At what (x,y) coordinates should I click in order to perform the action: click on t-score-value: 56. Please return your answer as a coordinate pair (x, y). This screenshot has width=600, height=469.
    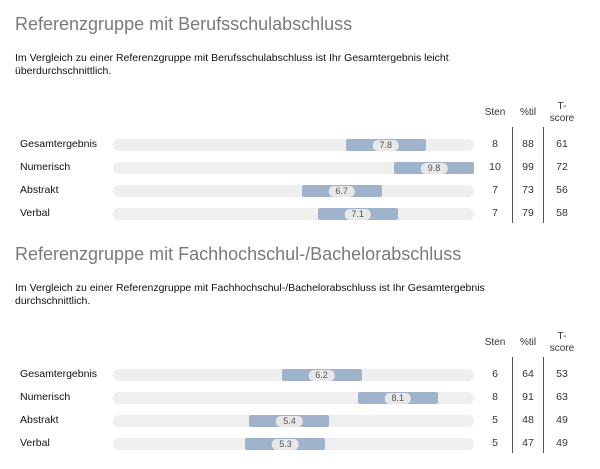
    Looking at the image, I should click on (562, 190).